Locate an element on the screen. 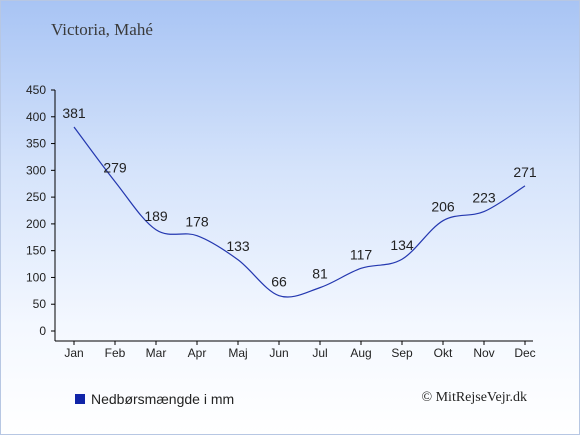 This screenshot has height=435, width=580. x-tick-label: Sep is located at coordinates (402, 353).